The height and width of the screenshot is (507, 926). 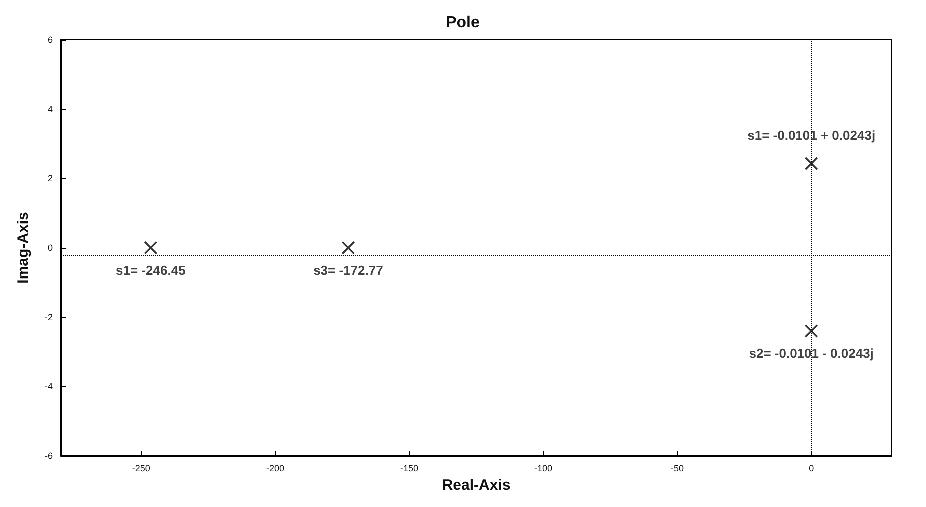 I want to click on x-tick-label: 0, so click(x=811, y=469).